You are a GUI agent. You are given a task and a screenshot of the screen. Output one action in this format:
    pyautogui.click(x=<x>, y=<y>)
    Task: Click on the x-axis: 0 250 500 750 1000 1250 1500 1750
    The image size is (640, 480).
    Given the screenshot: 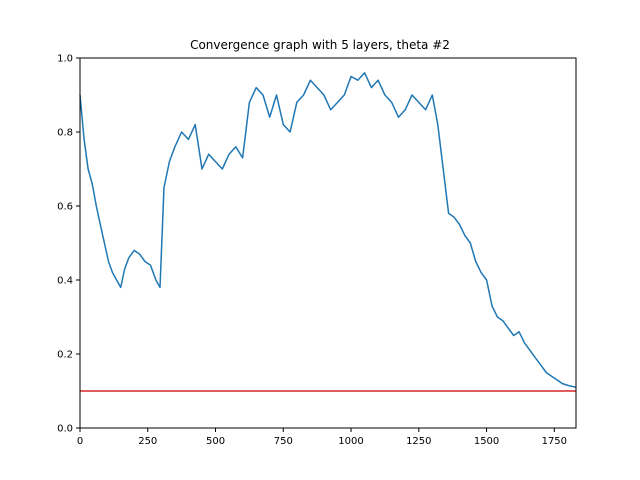 What is the action you would take?
    pyautogui.click(x=322, y=437)
    